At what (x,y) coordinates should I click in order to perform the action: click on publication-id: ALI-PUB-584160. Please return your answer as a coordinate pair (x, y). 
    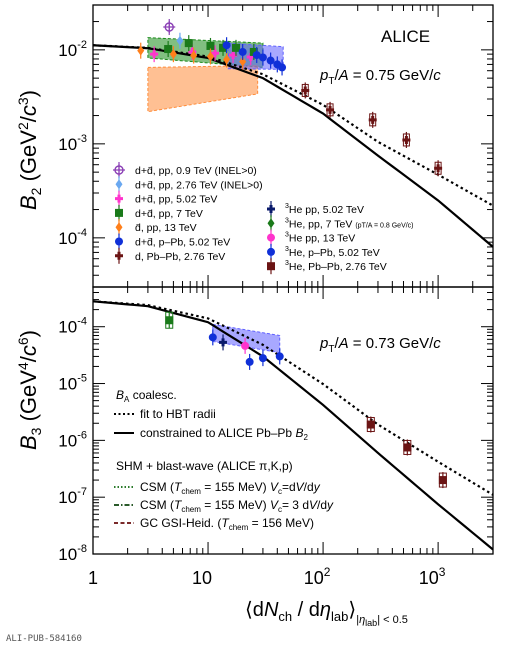
    Looking at the image, I should click on (44, 639).